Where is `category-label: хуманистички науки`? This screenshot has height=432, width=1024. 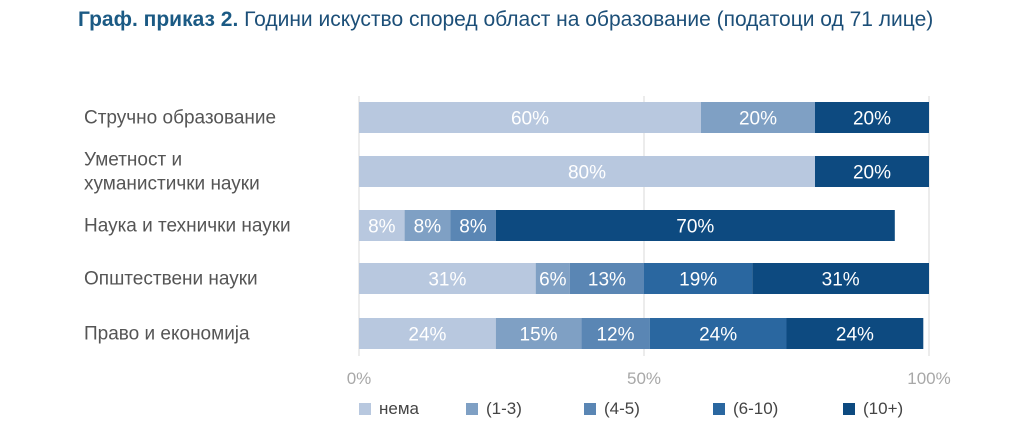
category-label: хуманистички науки is located at coordinates (172, 184).